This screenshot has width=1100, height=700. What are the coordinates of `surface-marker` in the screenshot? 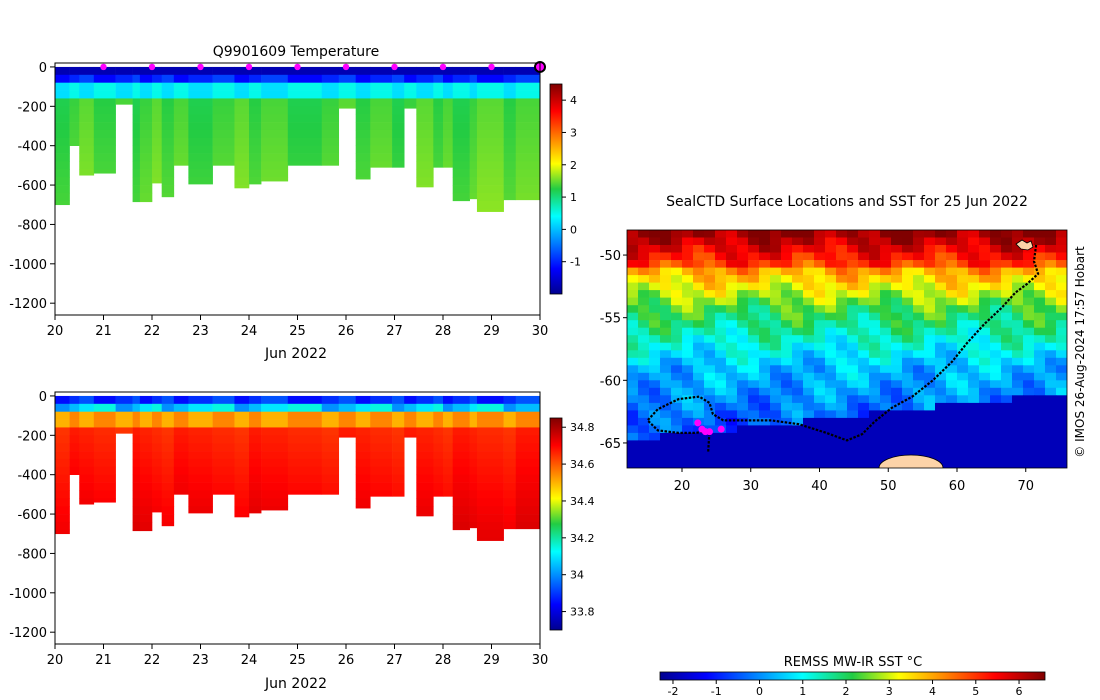 It's located at (200, 67).